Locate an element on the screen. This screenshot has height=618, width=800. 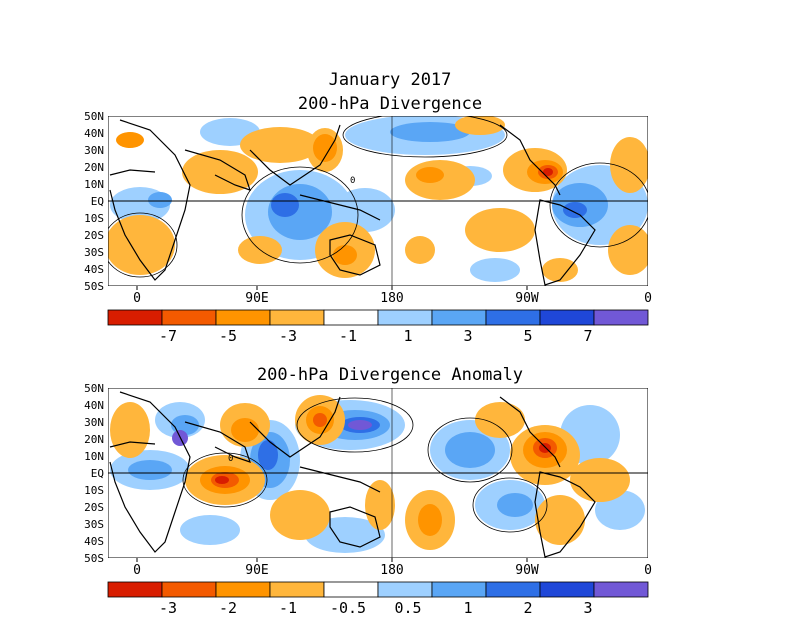
colorbar-divergence is located at coordinates (378, 317).